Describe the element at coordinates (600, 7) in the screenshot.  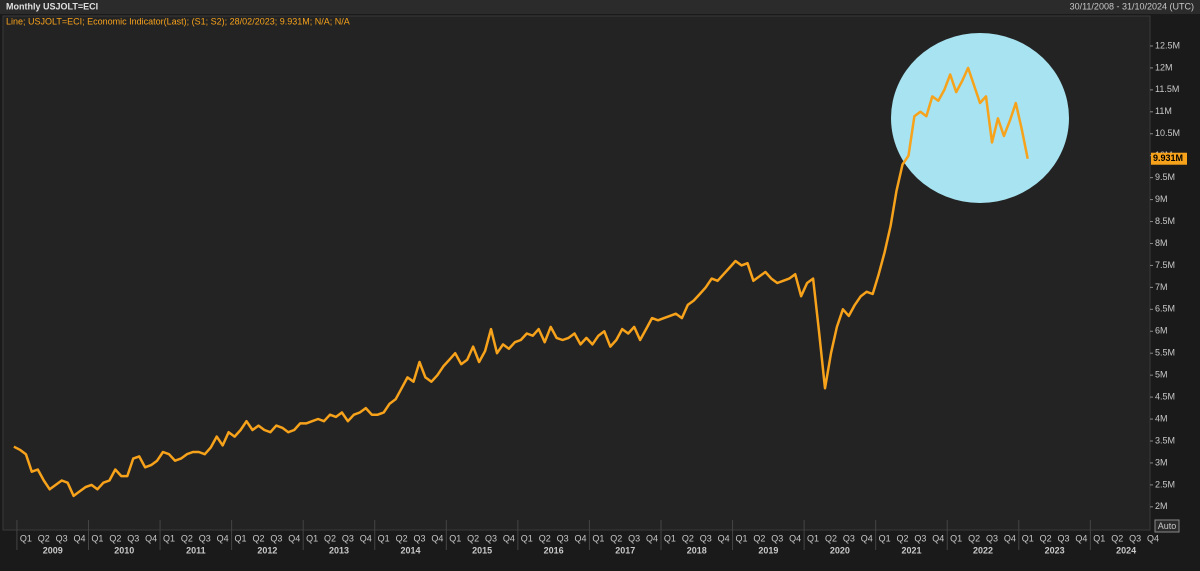
I see `header-bar` at that location.